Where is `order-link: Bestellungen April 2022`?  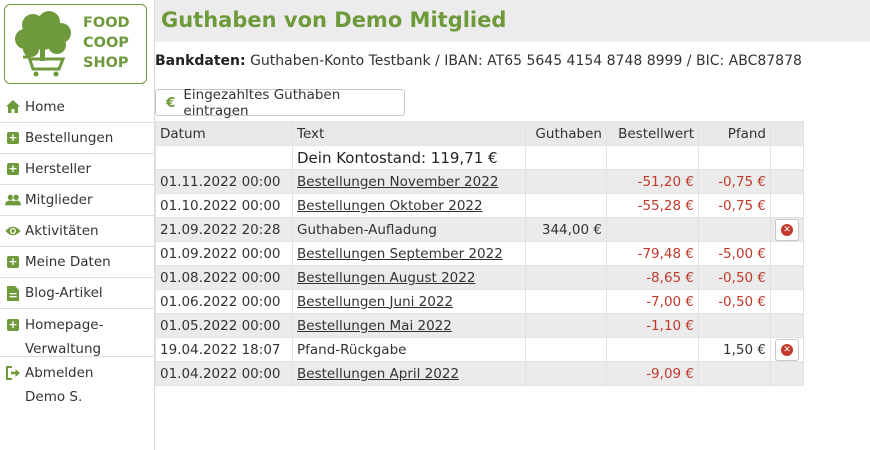
order-link: Bestellungen April 2022 is located at coordinates (378, 373).